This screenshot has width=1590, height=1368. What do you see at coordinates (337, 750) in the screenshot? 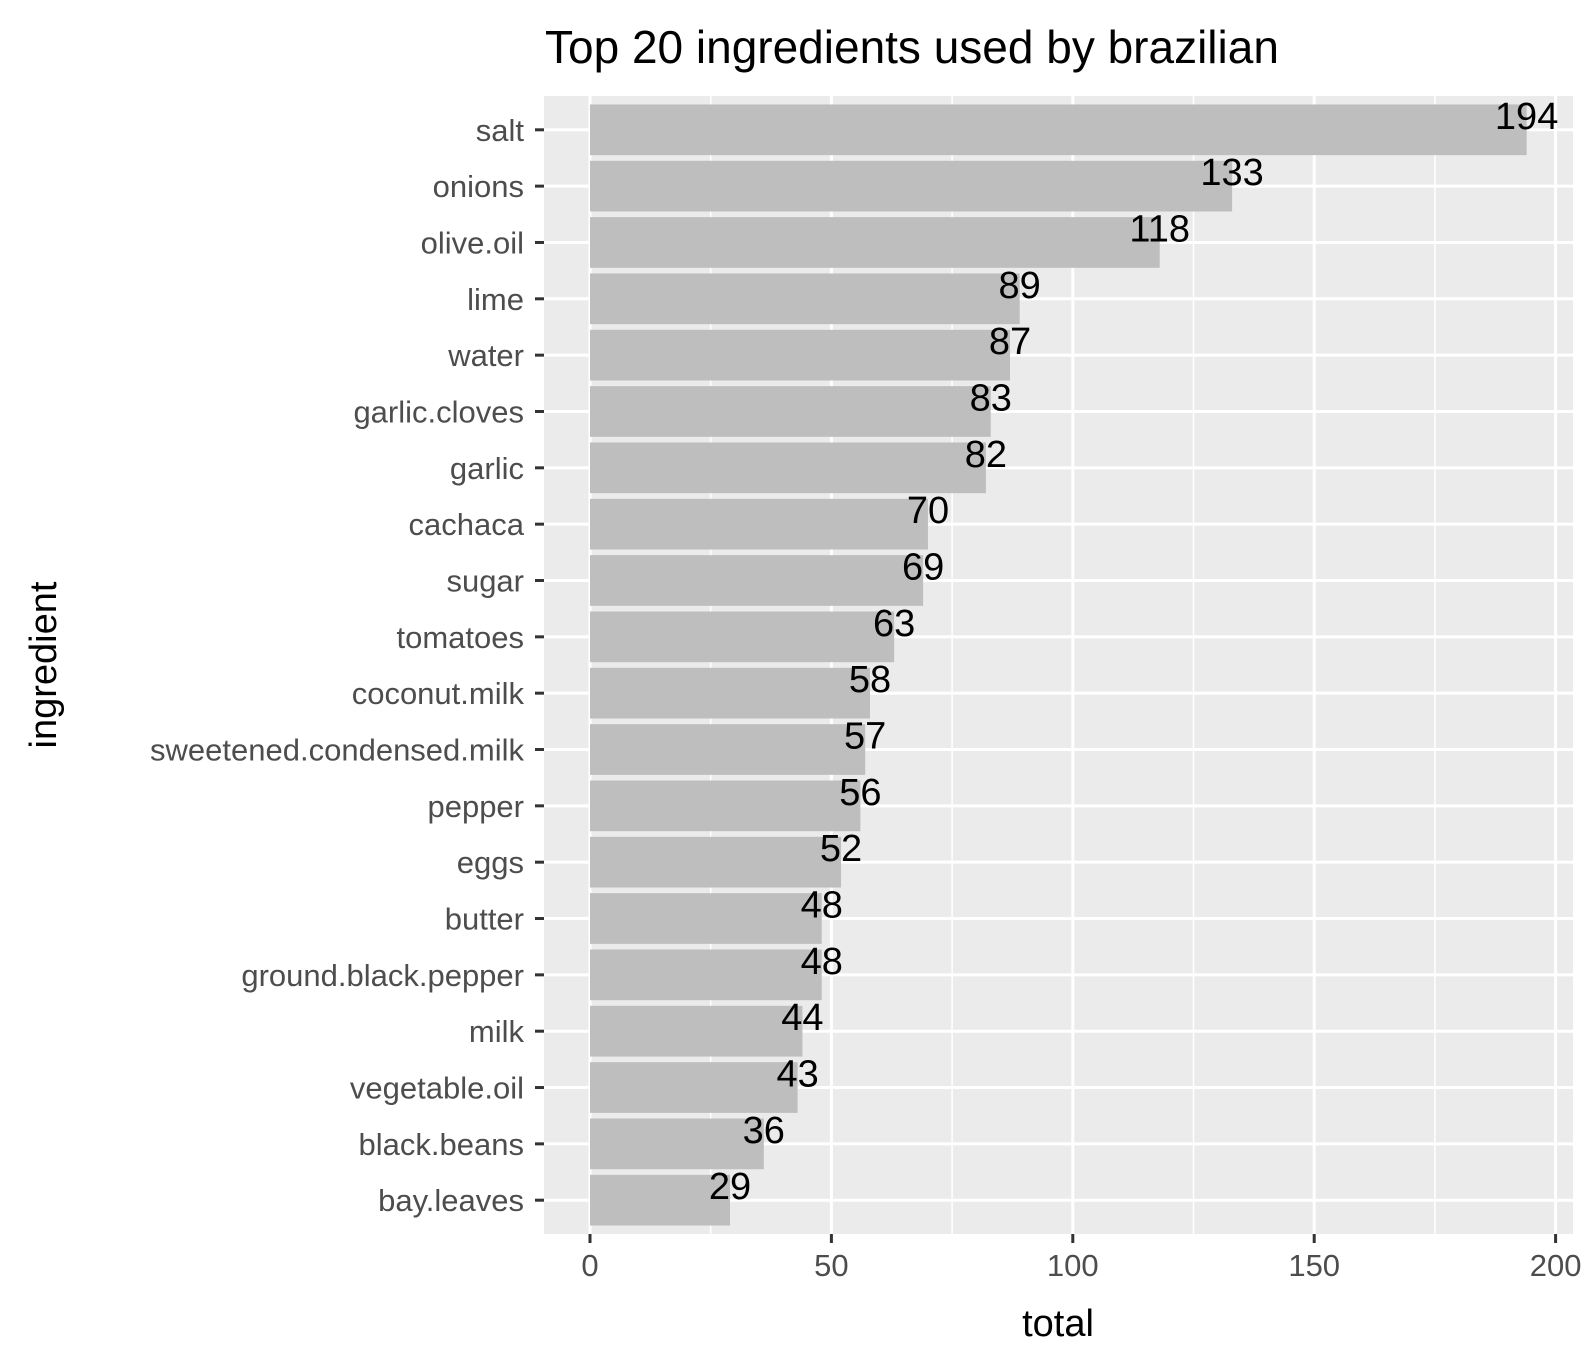
I see `y-tick-label: sweetened.condensed.milk` at bounding box center [337, 750].